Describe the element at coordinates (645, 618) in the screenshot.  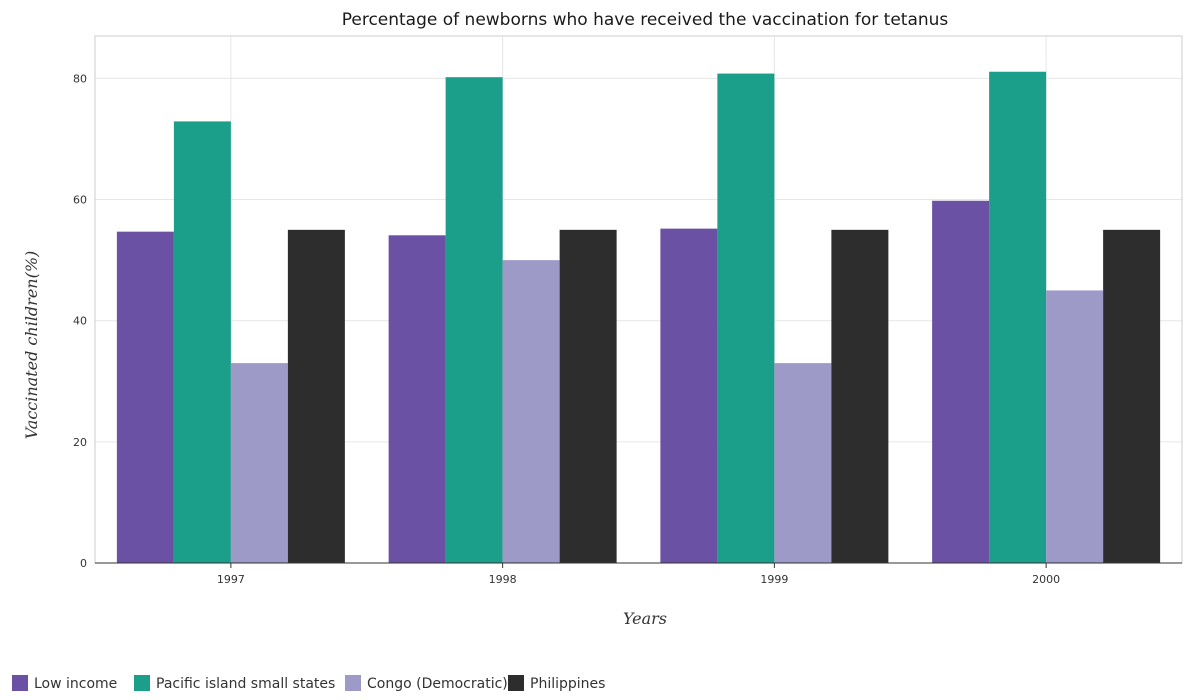
I see `x-axis-label: Years` at that location.